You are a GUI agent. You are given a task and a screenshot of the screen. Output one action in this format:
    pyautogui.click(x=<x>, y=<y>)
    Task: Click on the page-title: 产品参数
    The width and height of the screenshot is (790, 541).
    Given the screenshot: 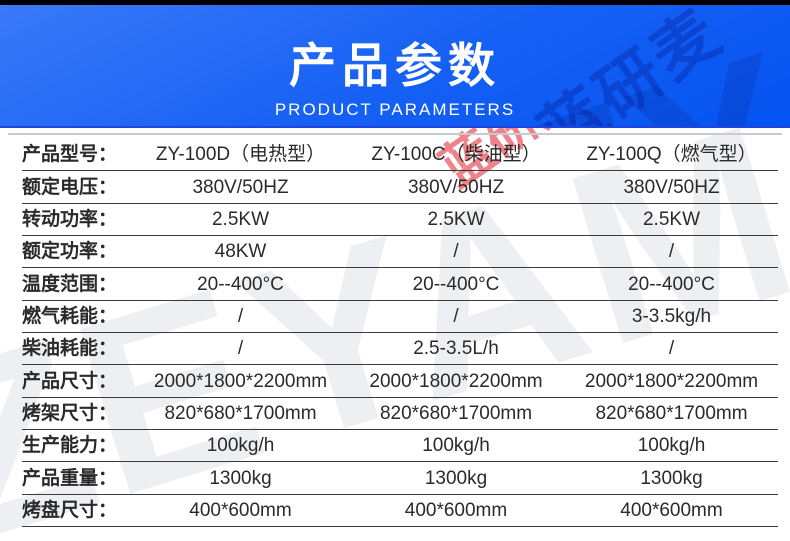 What is the action you would take?
    pyautogui.click(x=395, y=65)
    